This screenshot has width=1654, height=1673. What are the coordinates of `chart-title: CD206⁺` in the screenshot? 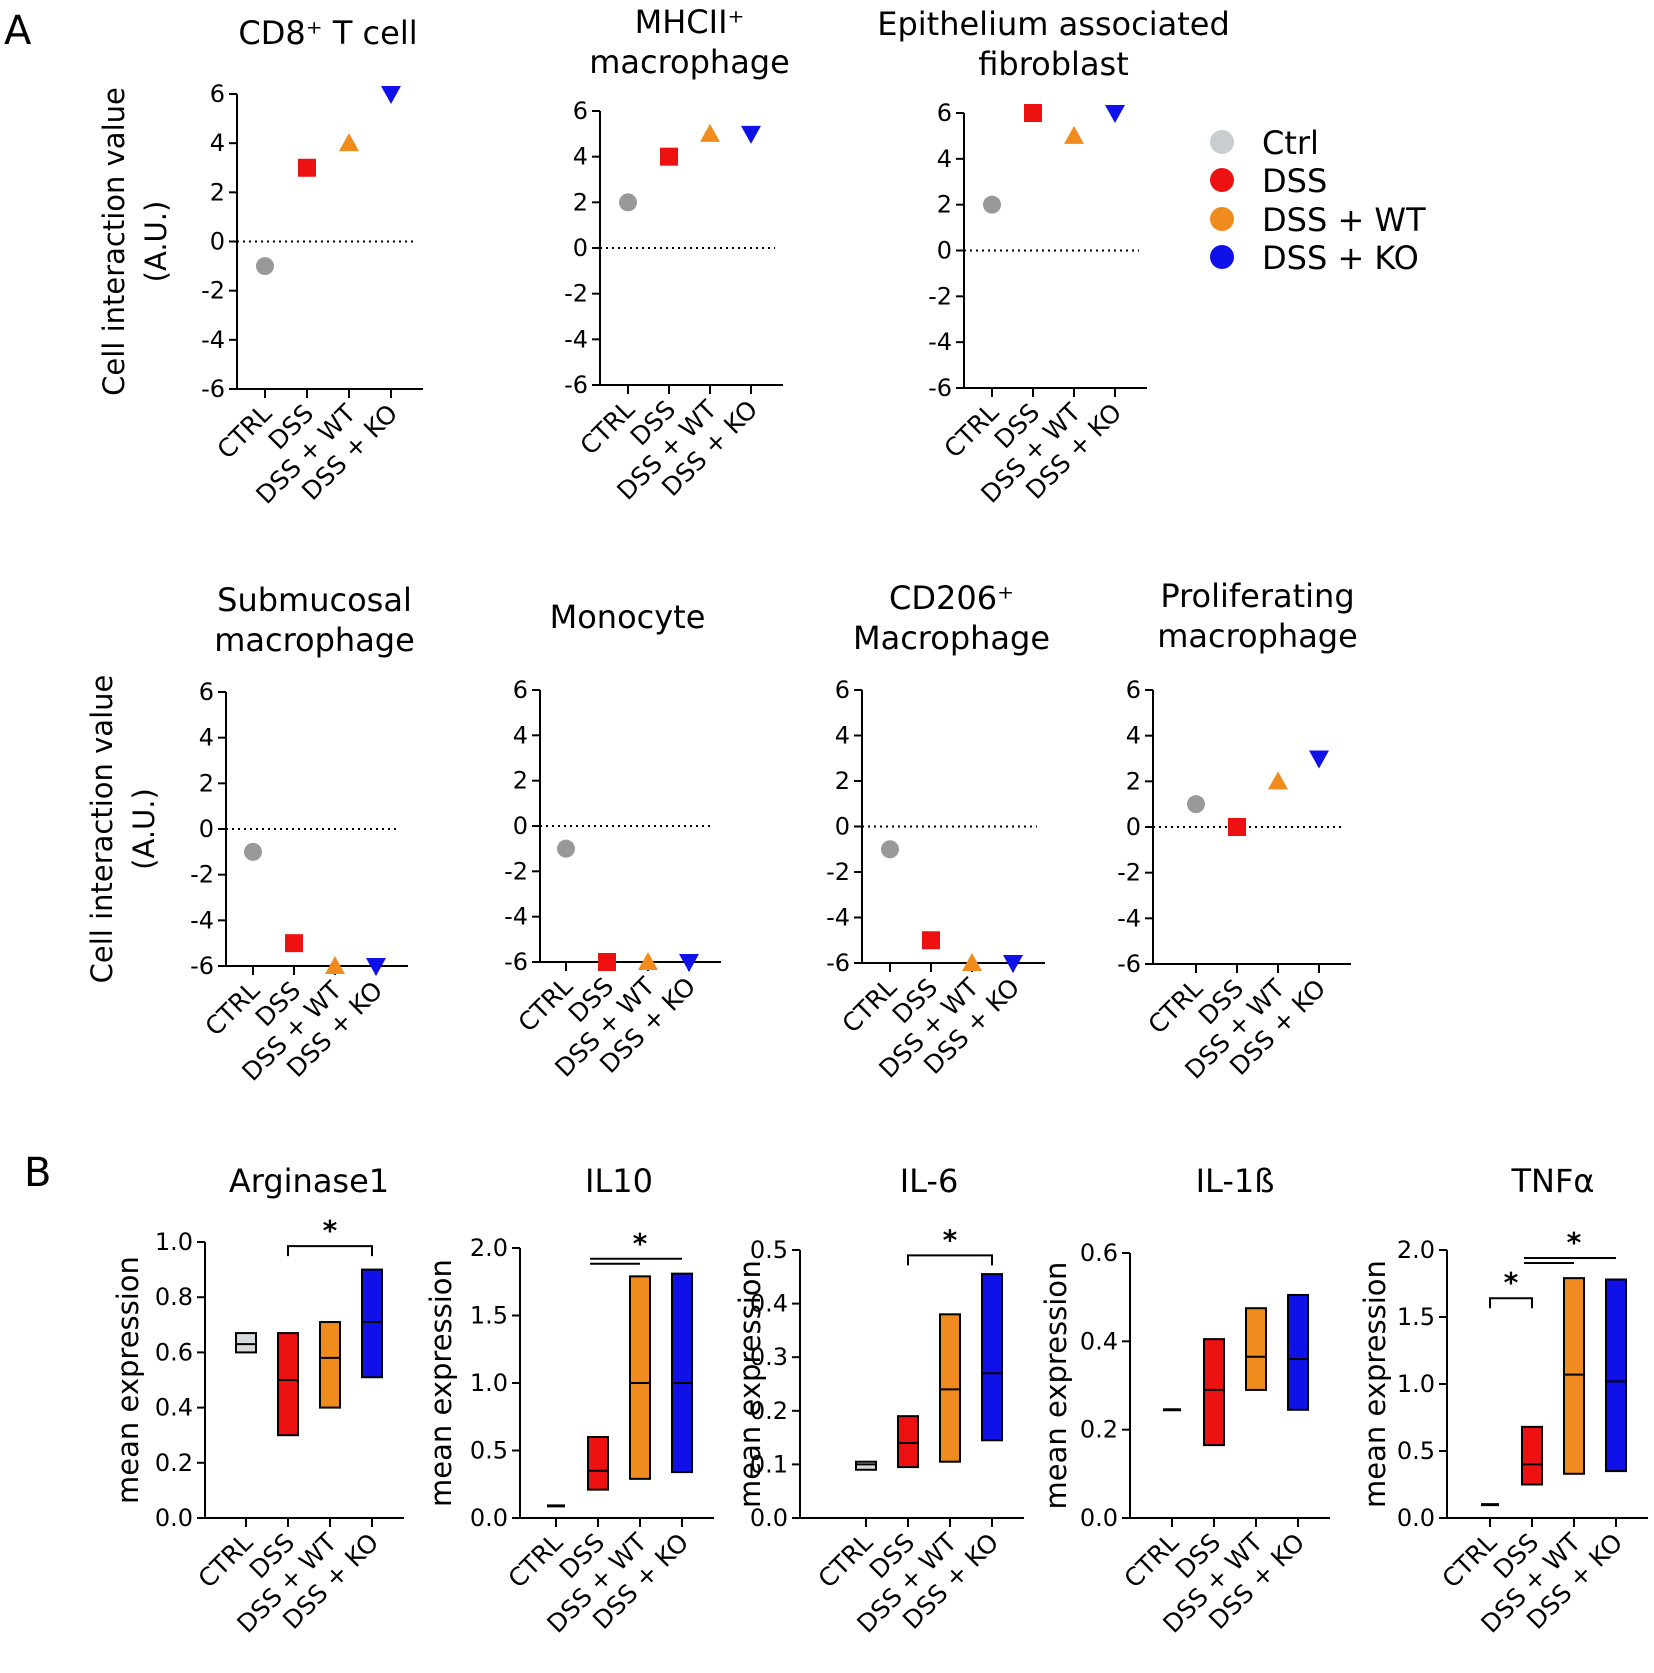 It's located at (951, 598).